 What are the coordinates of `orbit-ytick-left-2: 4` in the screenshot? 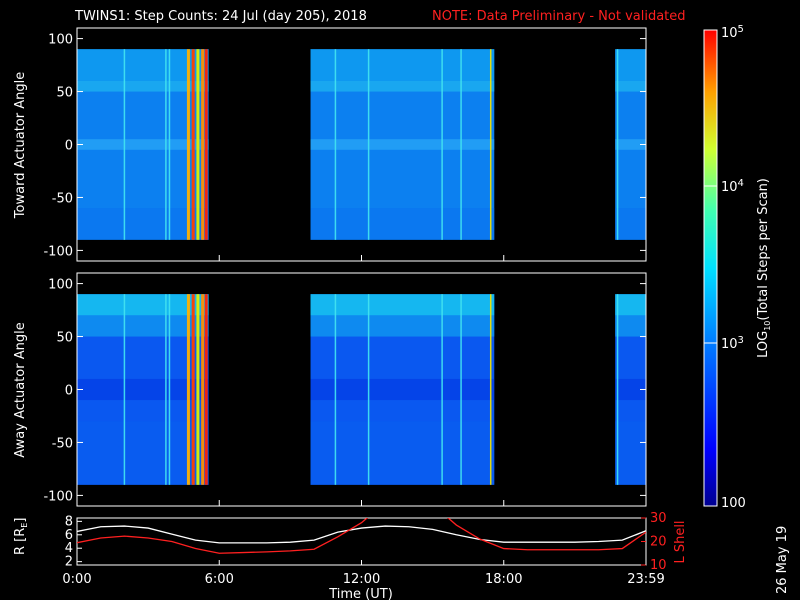 It's located at (69, 548).